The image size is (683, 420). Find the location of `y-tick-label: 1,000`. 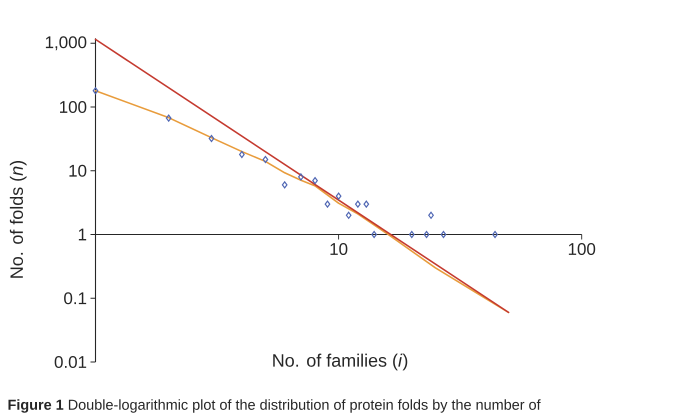

y-tick-label: 1,000 is located at coordinates (66, 43).